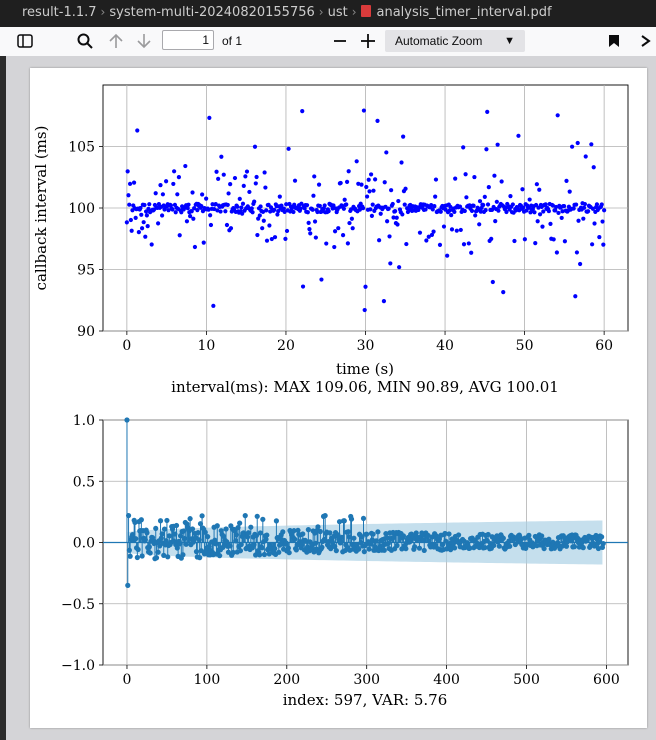 Image resolution: width=656 pixels, height=740 pixels. I want to click on next-page-button, so click(144, 41).